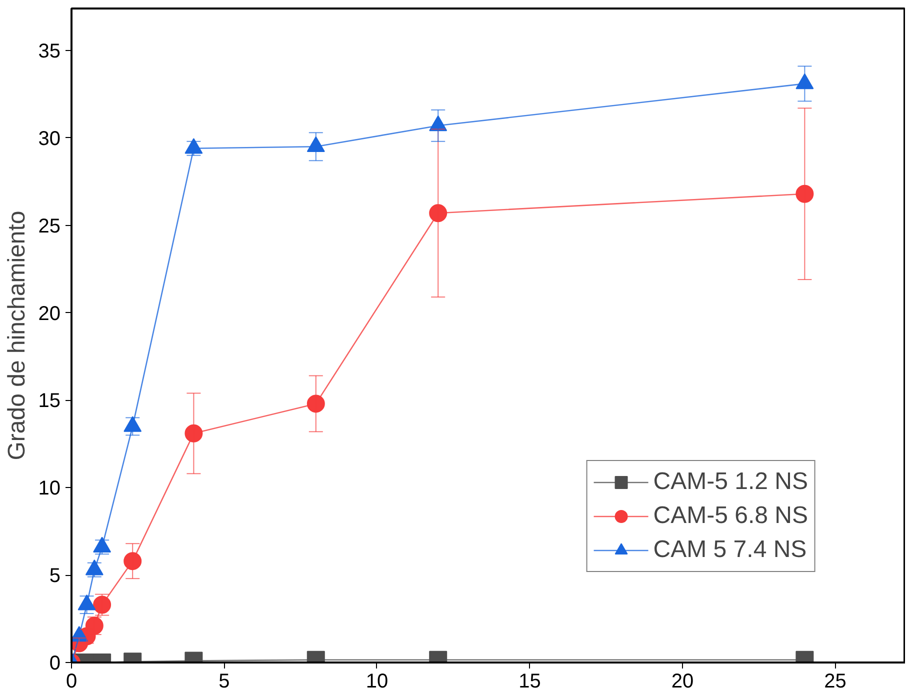 Image resolution: width=911 pixels, height=696 pixels. Describe the element at coordinates (49, 313) in the screenshot. I see `y-tick-label: 20` at that location.